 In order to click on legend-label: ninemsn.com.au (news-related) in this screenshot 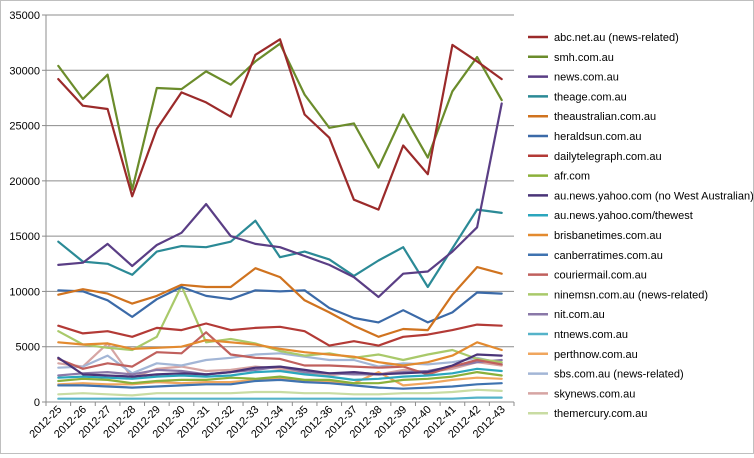, I will do `click(631, 295)`.